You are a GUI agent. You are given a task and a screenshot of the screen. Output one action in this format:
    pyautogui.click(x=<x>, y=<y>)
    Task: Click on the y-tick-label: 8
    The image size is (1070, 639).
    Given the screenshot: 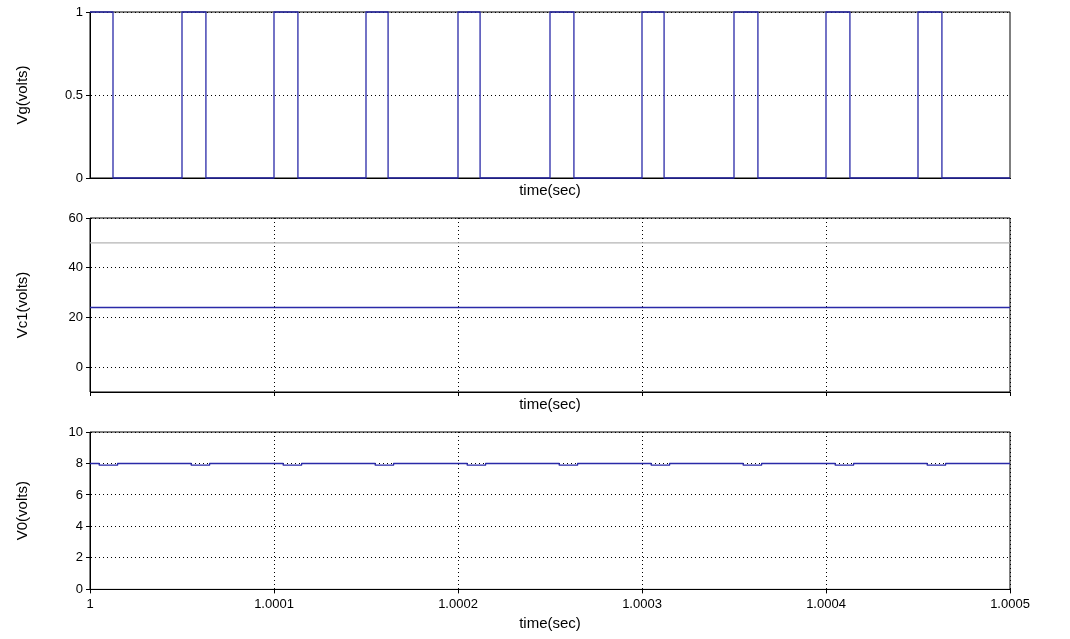 What is the action you would take?
    pyautogui.click(x=79, y=463)
    